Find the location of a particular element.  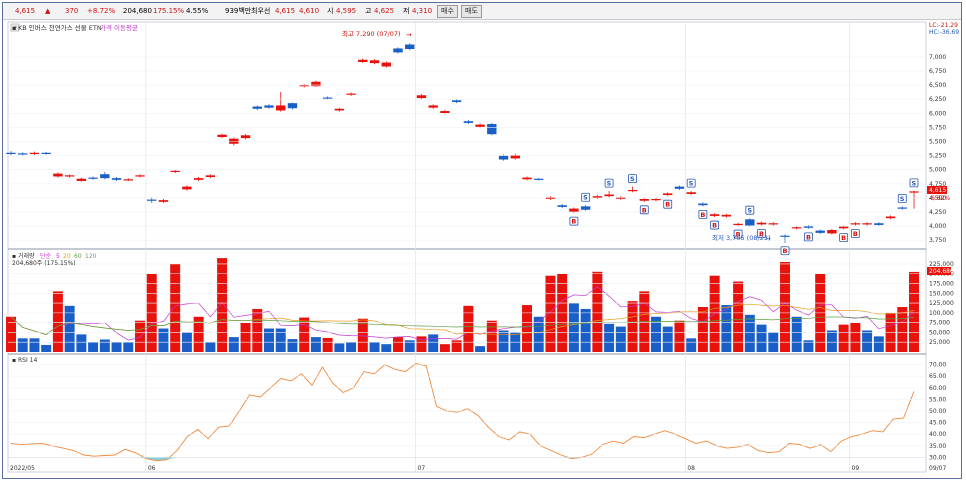

quote-high-label: 고 is located at coordinates (368, 11).